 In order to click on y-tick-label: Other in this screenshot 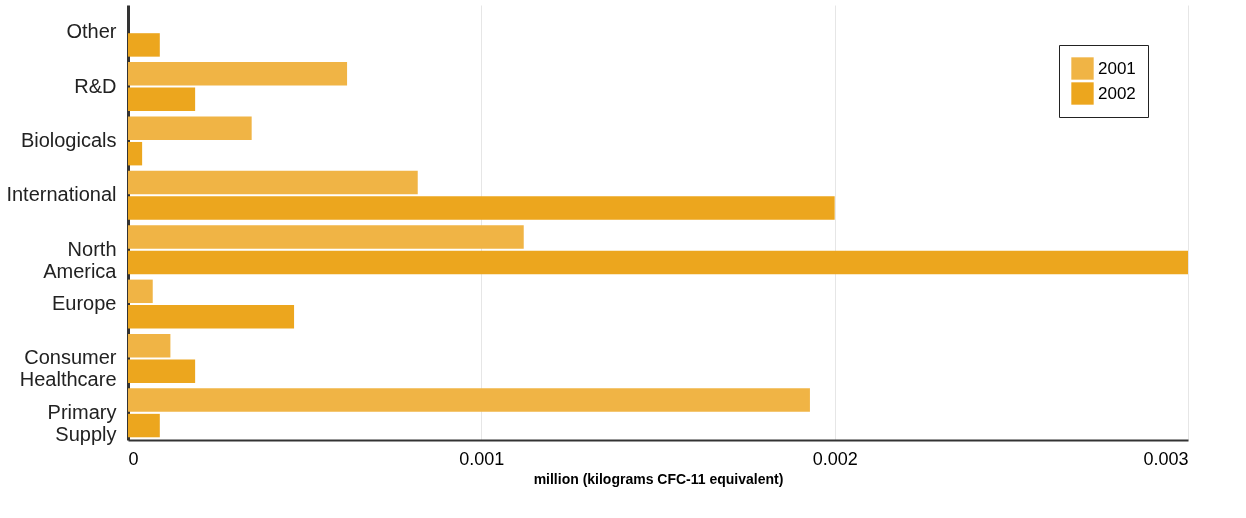, I will do `click(91, 31)`.